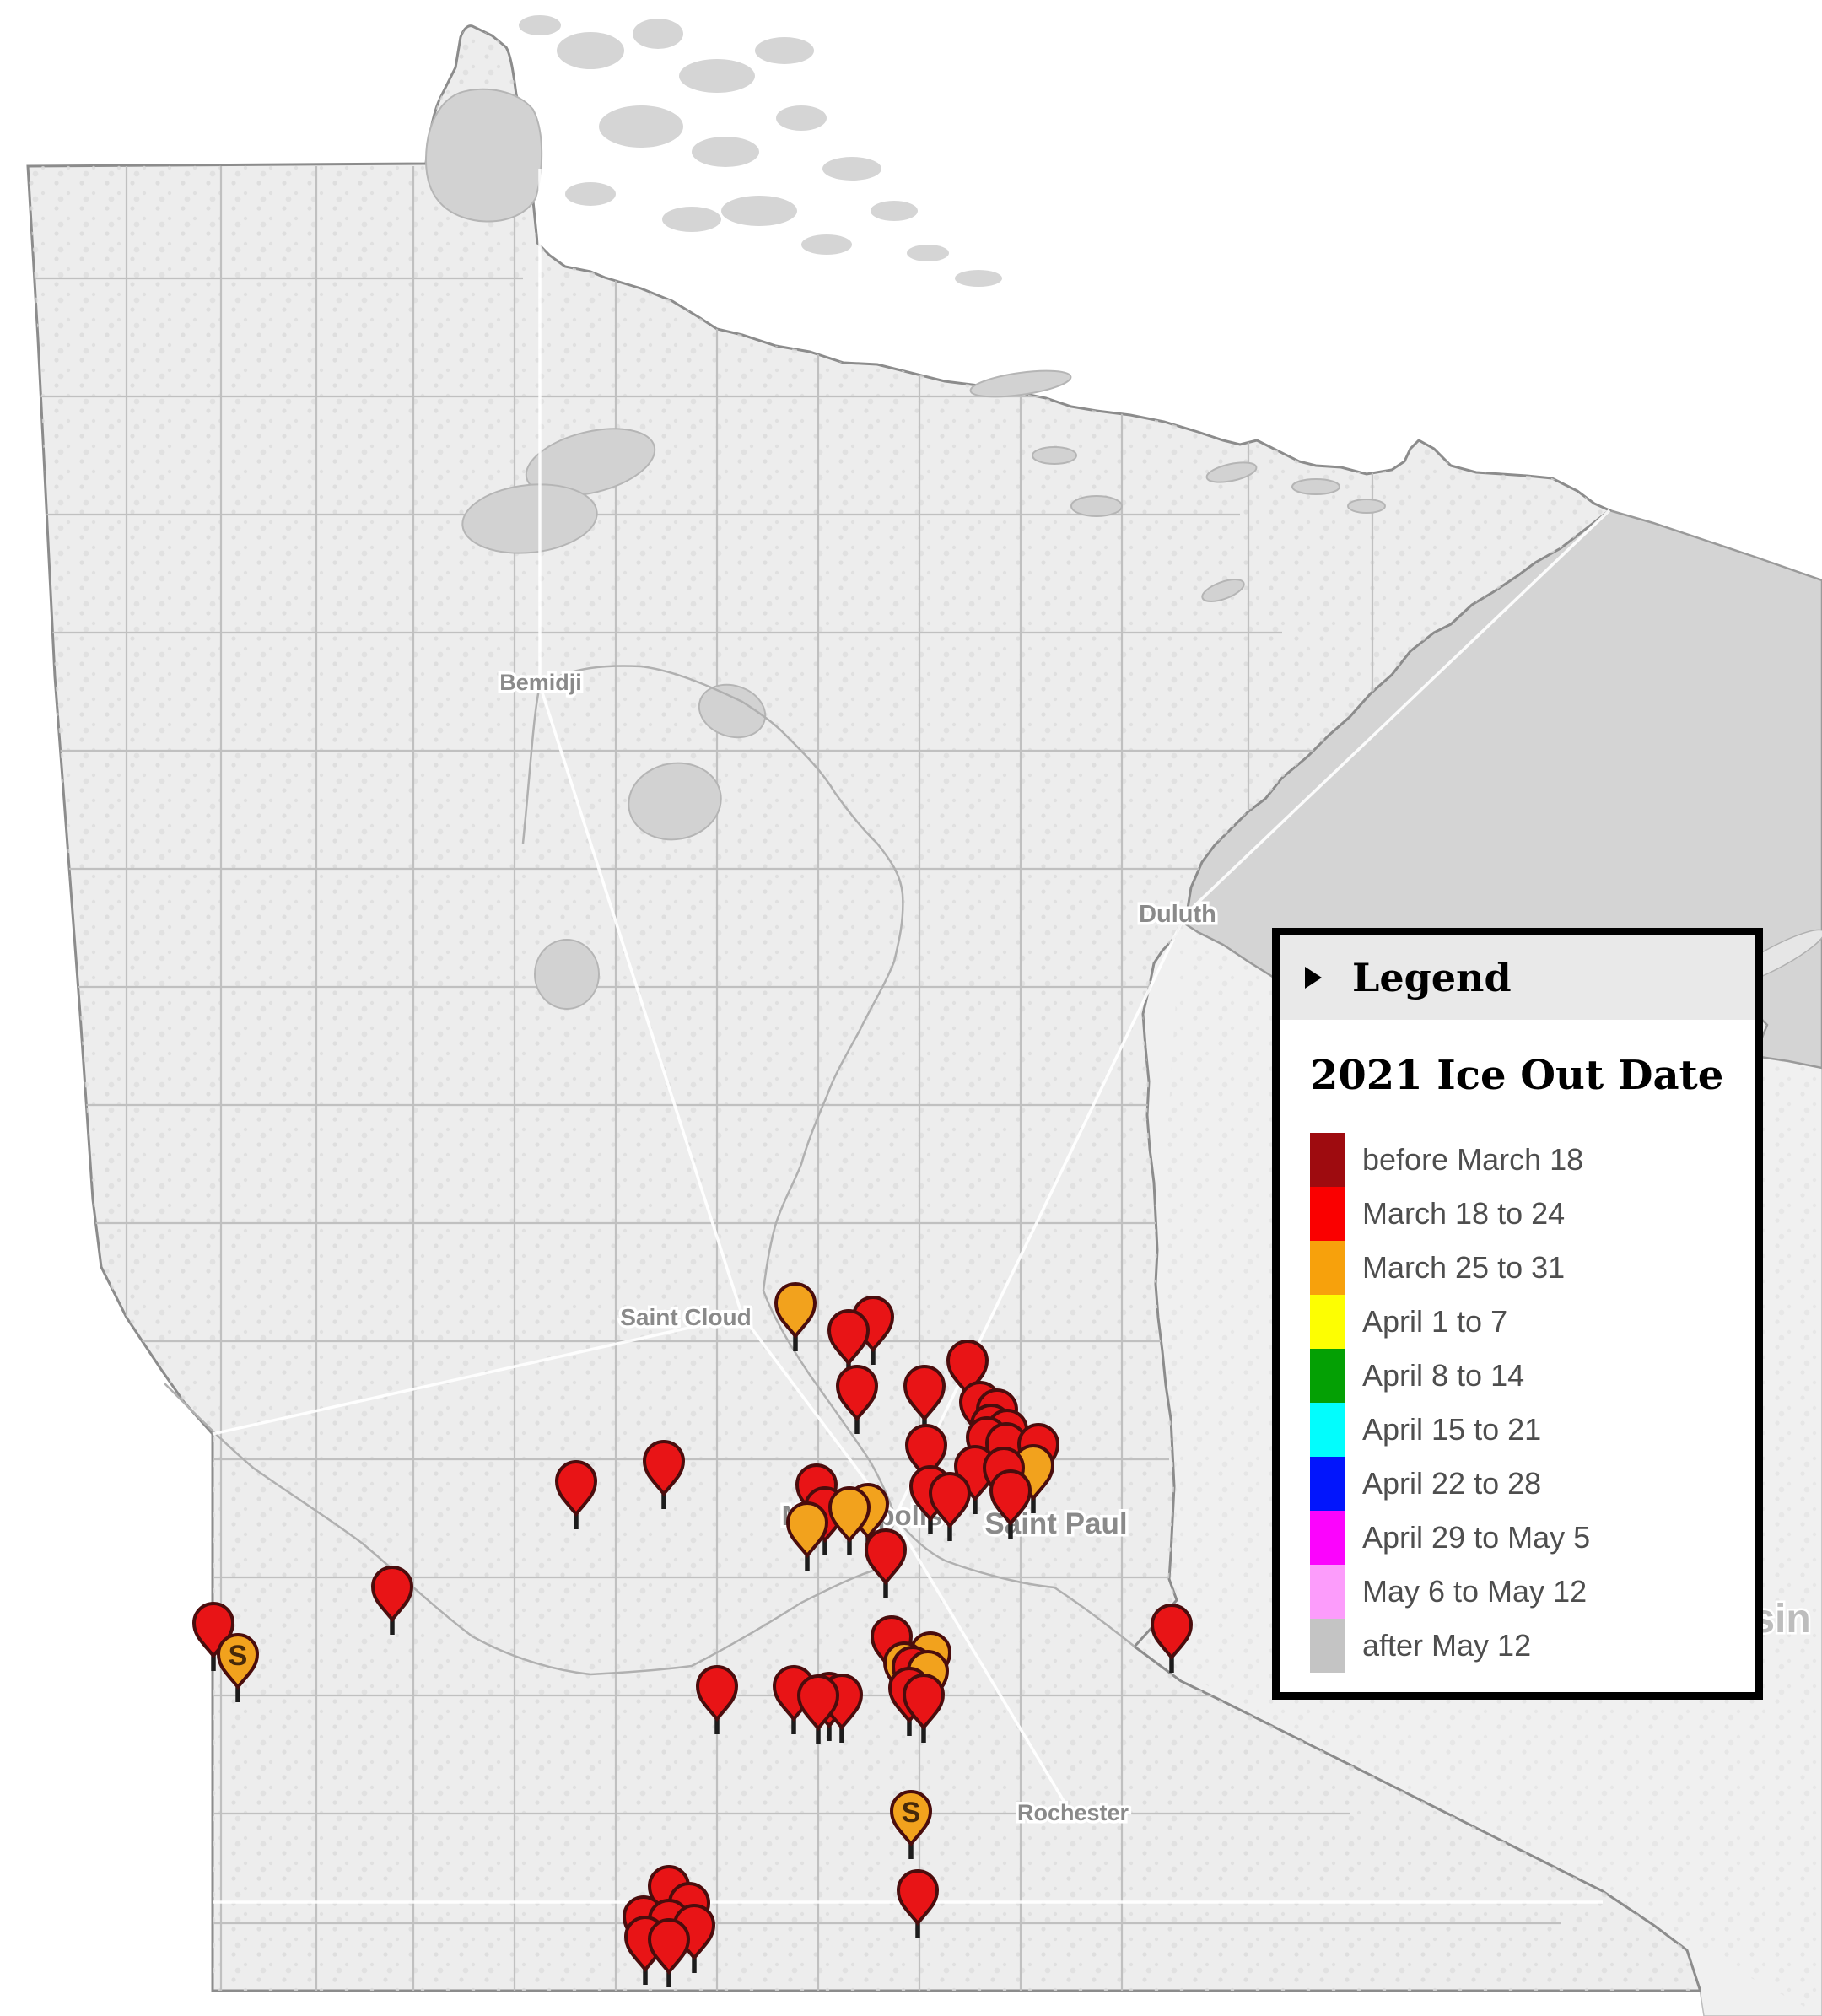 This screenshot has height=2016, width=1822. What do you see at coordinates (1473, 1159) in the screenshot?
I see `legend-item-label: before March 18` at bounding box center [1473, 1159].